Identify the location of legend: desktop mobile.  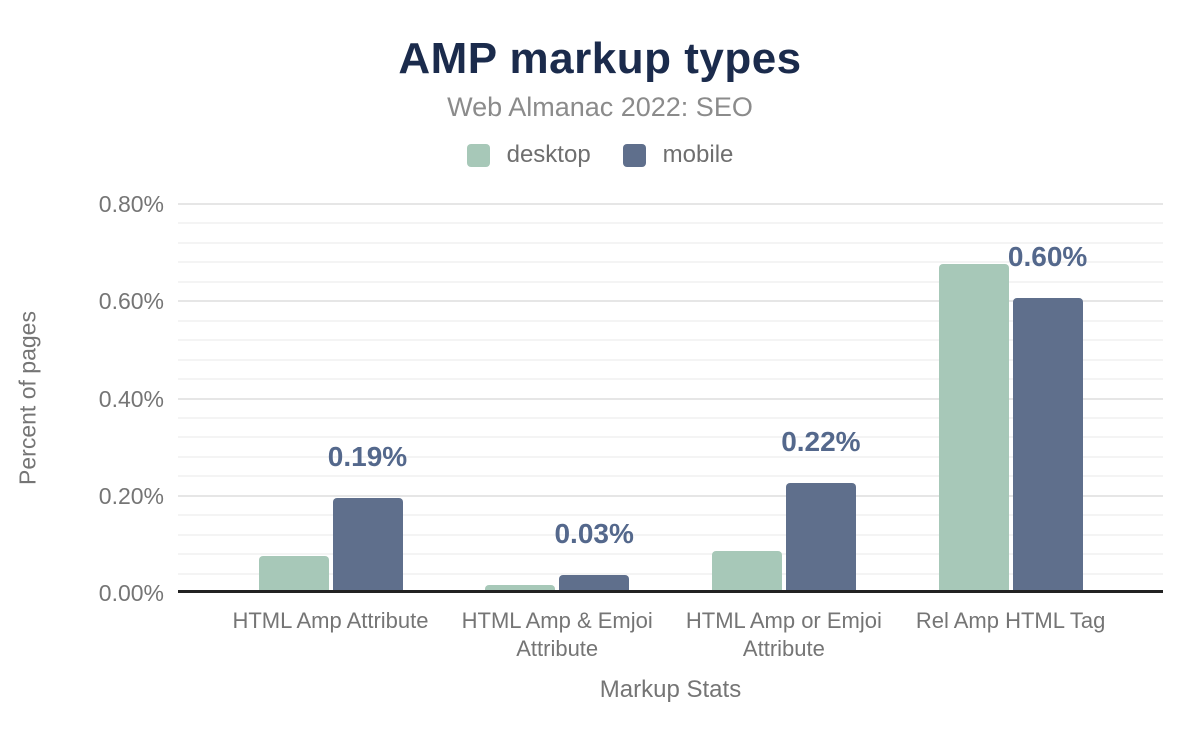
(600, 155).